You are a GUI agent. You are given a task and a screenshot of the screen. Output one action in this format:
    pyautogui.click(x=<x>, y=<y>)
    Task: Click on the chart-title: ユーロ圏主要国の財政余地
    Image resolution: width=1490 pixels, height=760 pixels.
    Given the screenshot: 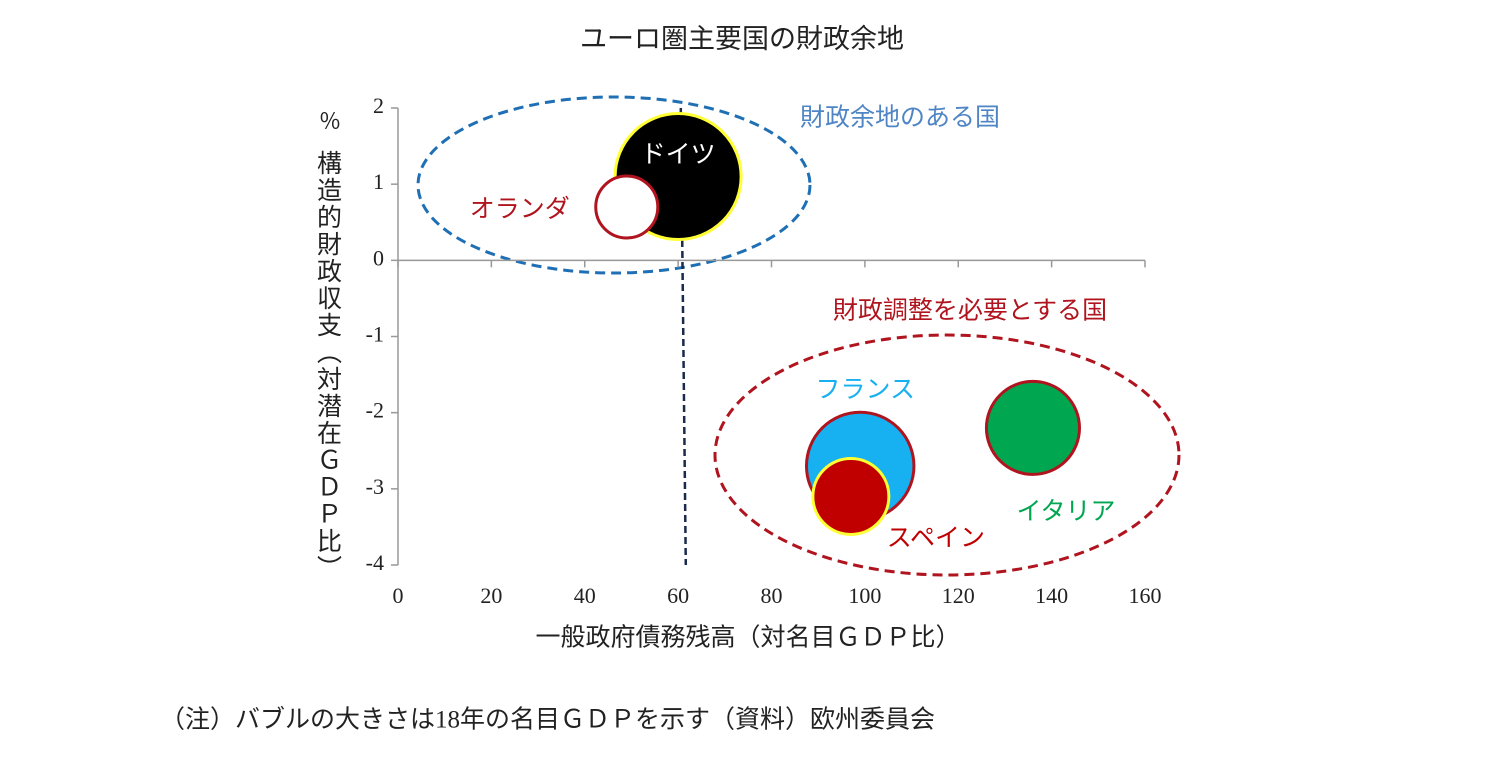 What is the action you would take?
    pyautogui.click(x=742, y=39)
    